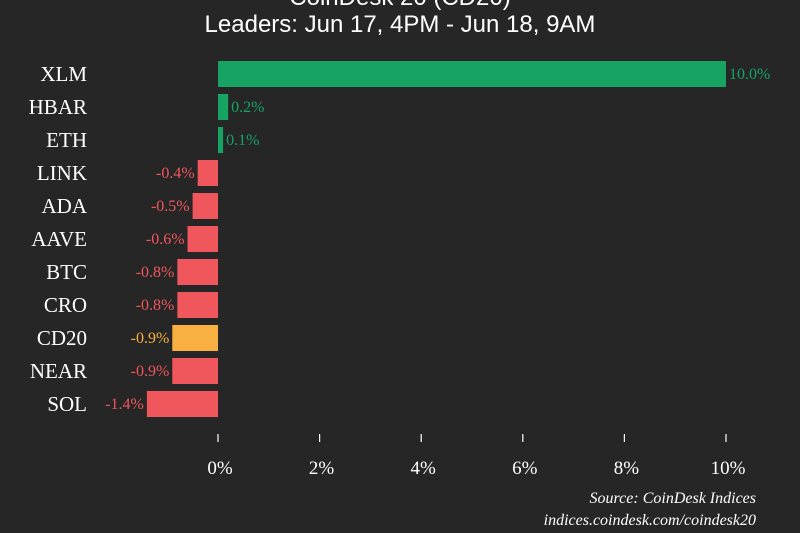  I want to click on bar-sol, so click(182, 404).